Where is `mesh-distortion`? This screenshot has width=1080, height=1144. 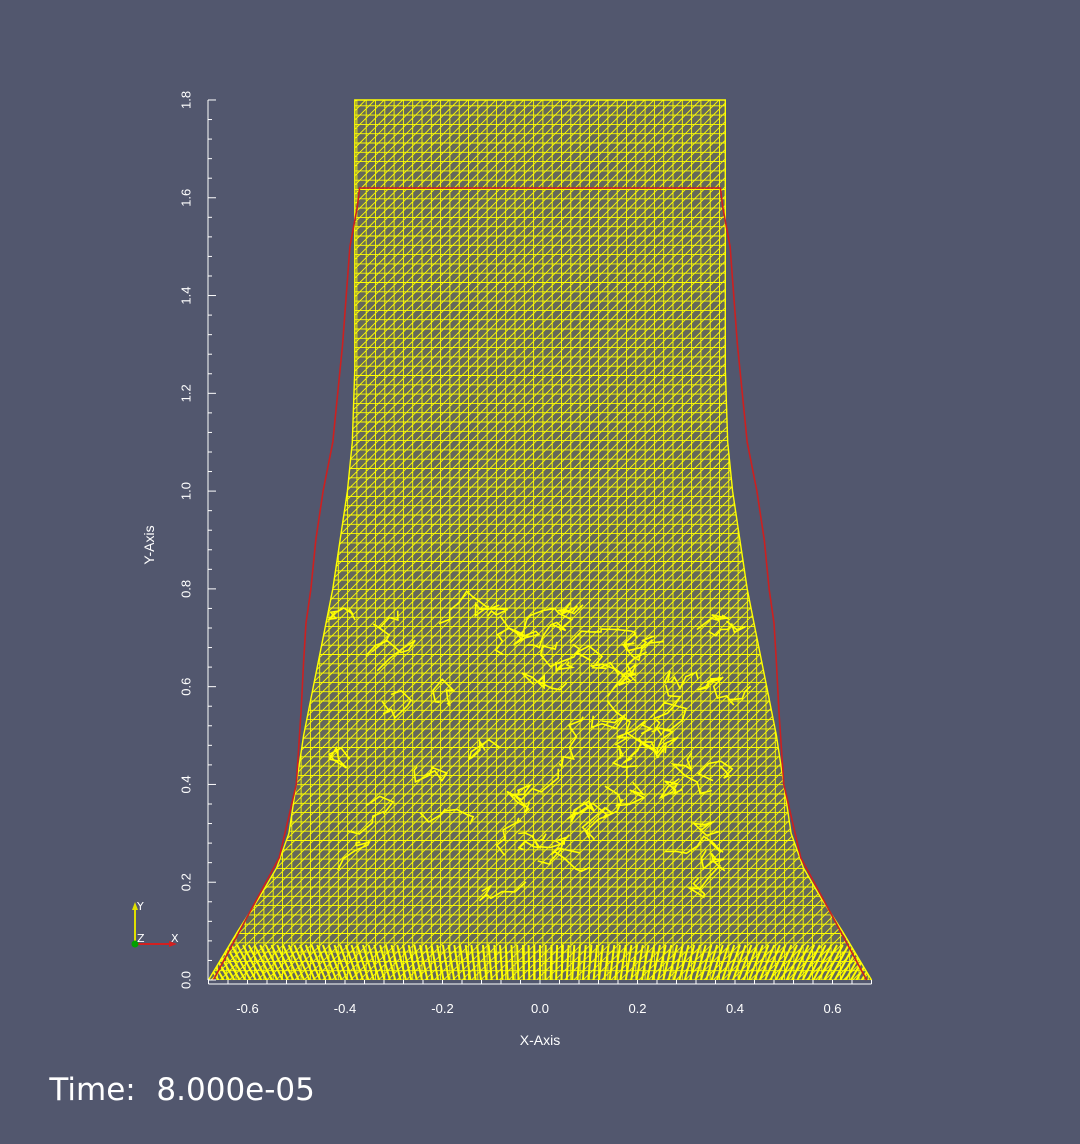 mesh-distortion is located at coordinates (539, 745).